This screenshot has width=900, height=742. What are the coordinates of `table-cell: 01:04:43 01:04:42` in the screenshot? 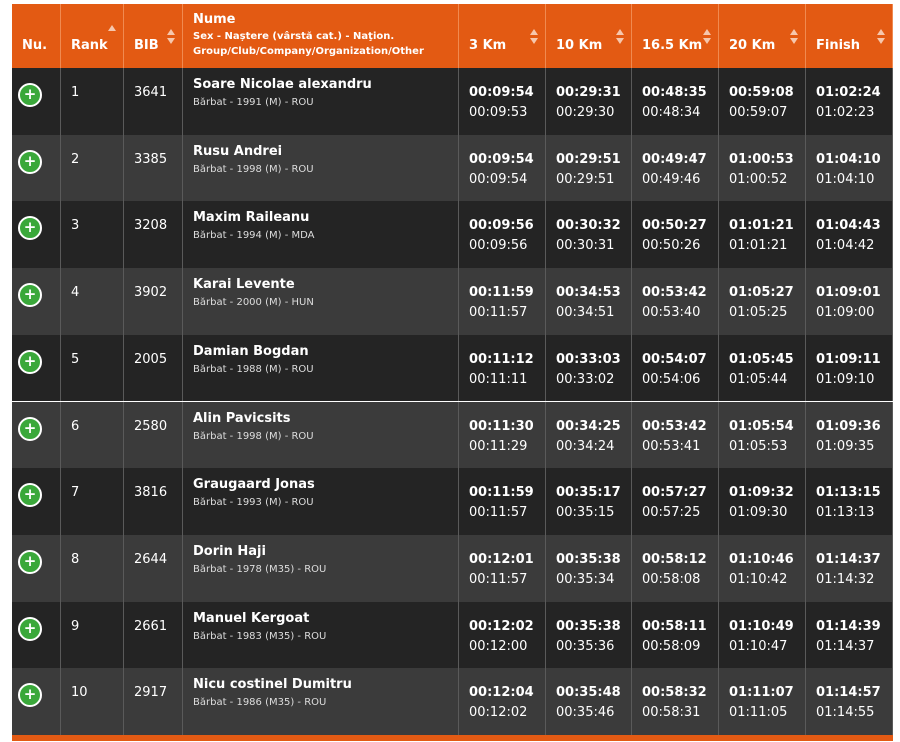 It's located at (849, 235).